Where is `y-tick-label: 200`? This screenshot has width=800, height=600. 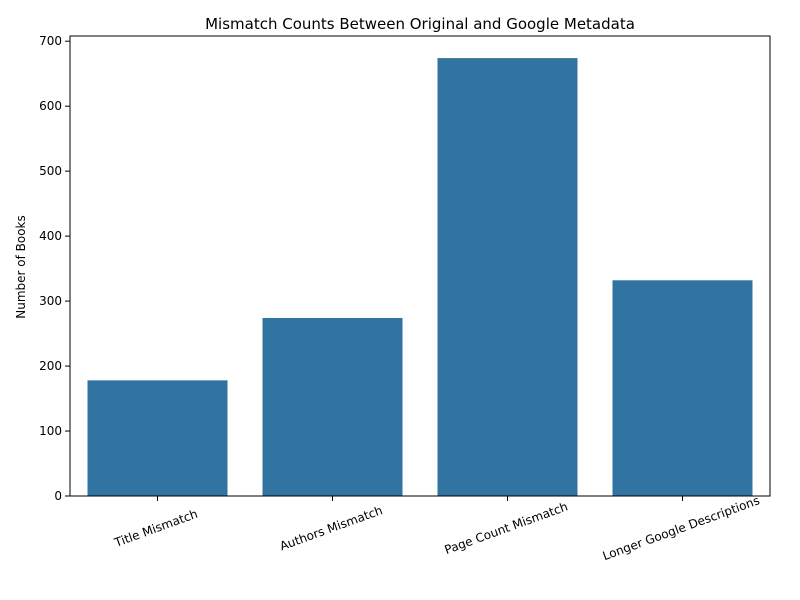 y-tick-label: 200 is located at coordinates (50, 366).